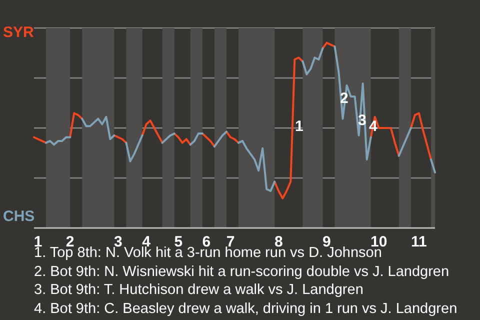  Describe the element at coordinates (199, 290) in the screenshot. I see `text: 3. Bot 9th: T. Hutchison drew a walk vs J. Landgren` at that location.